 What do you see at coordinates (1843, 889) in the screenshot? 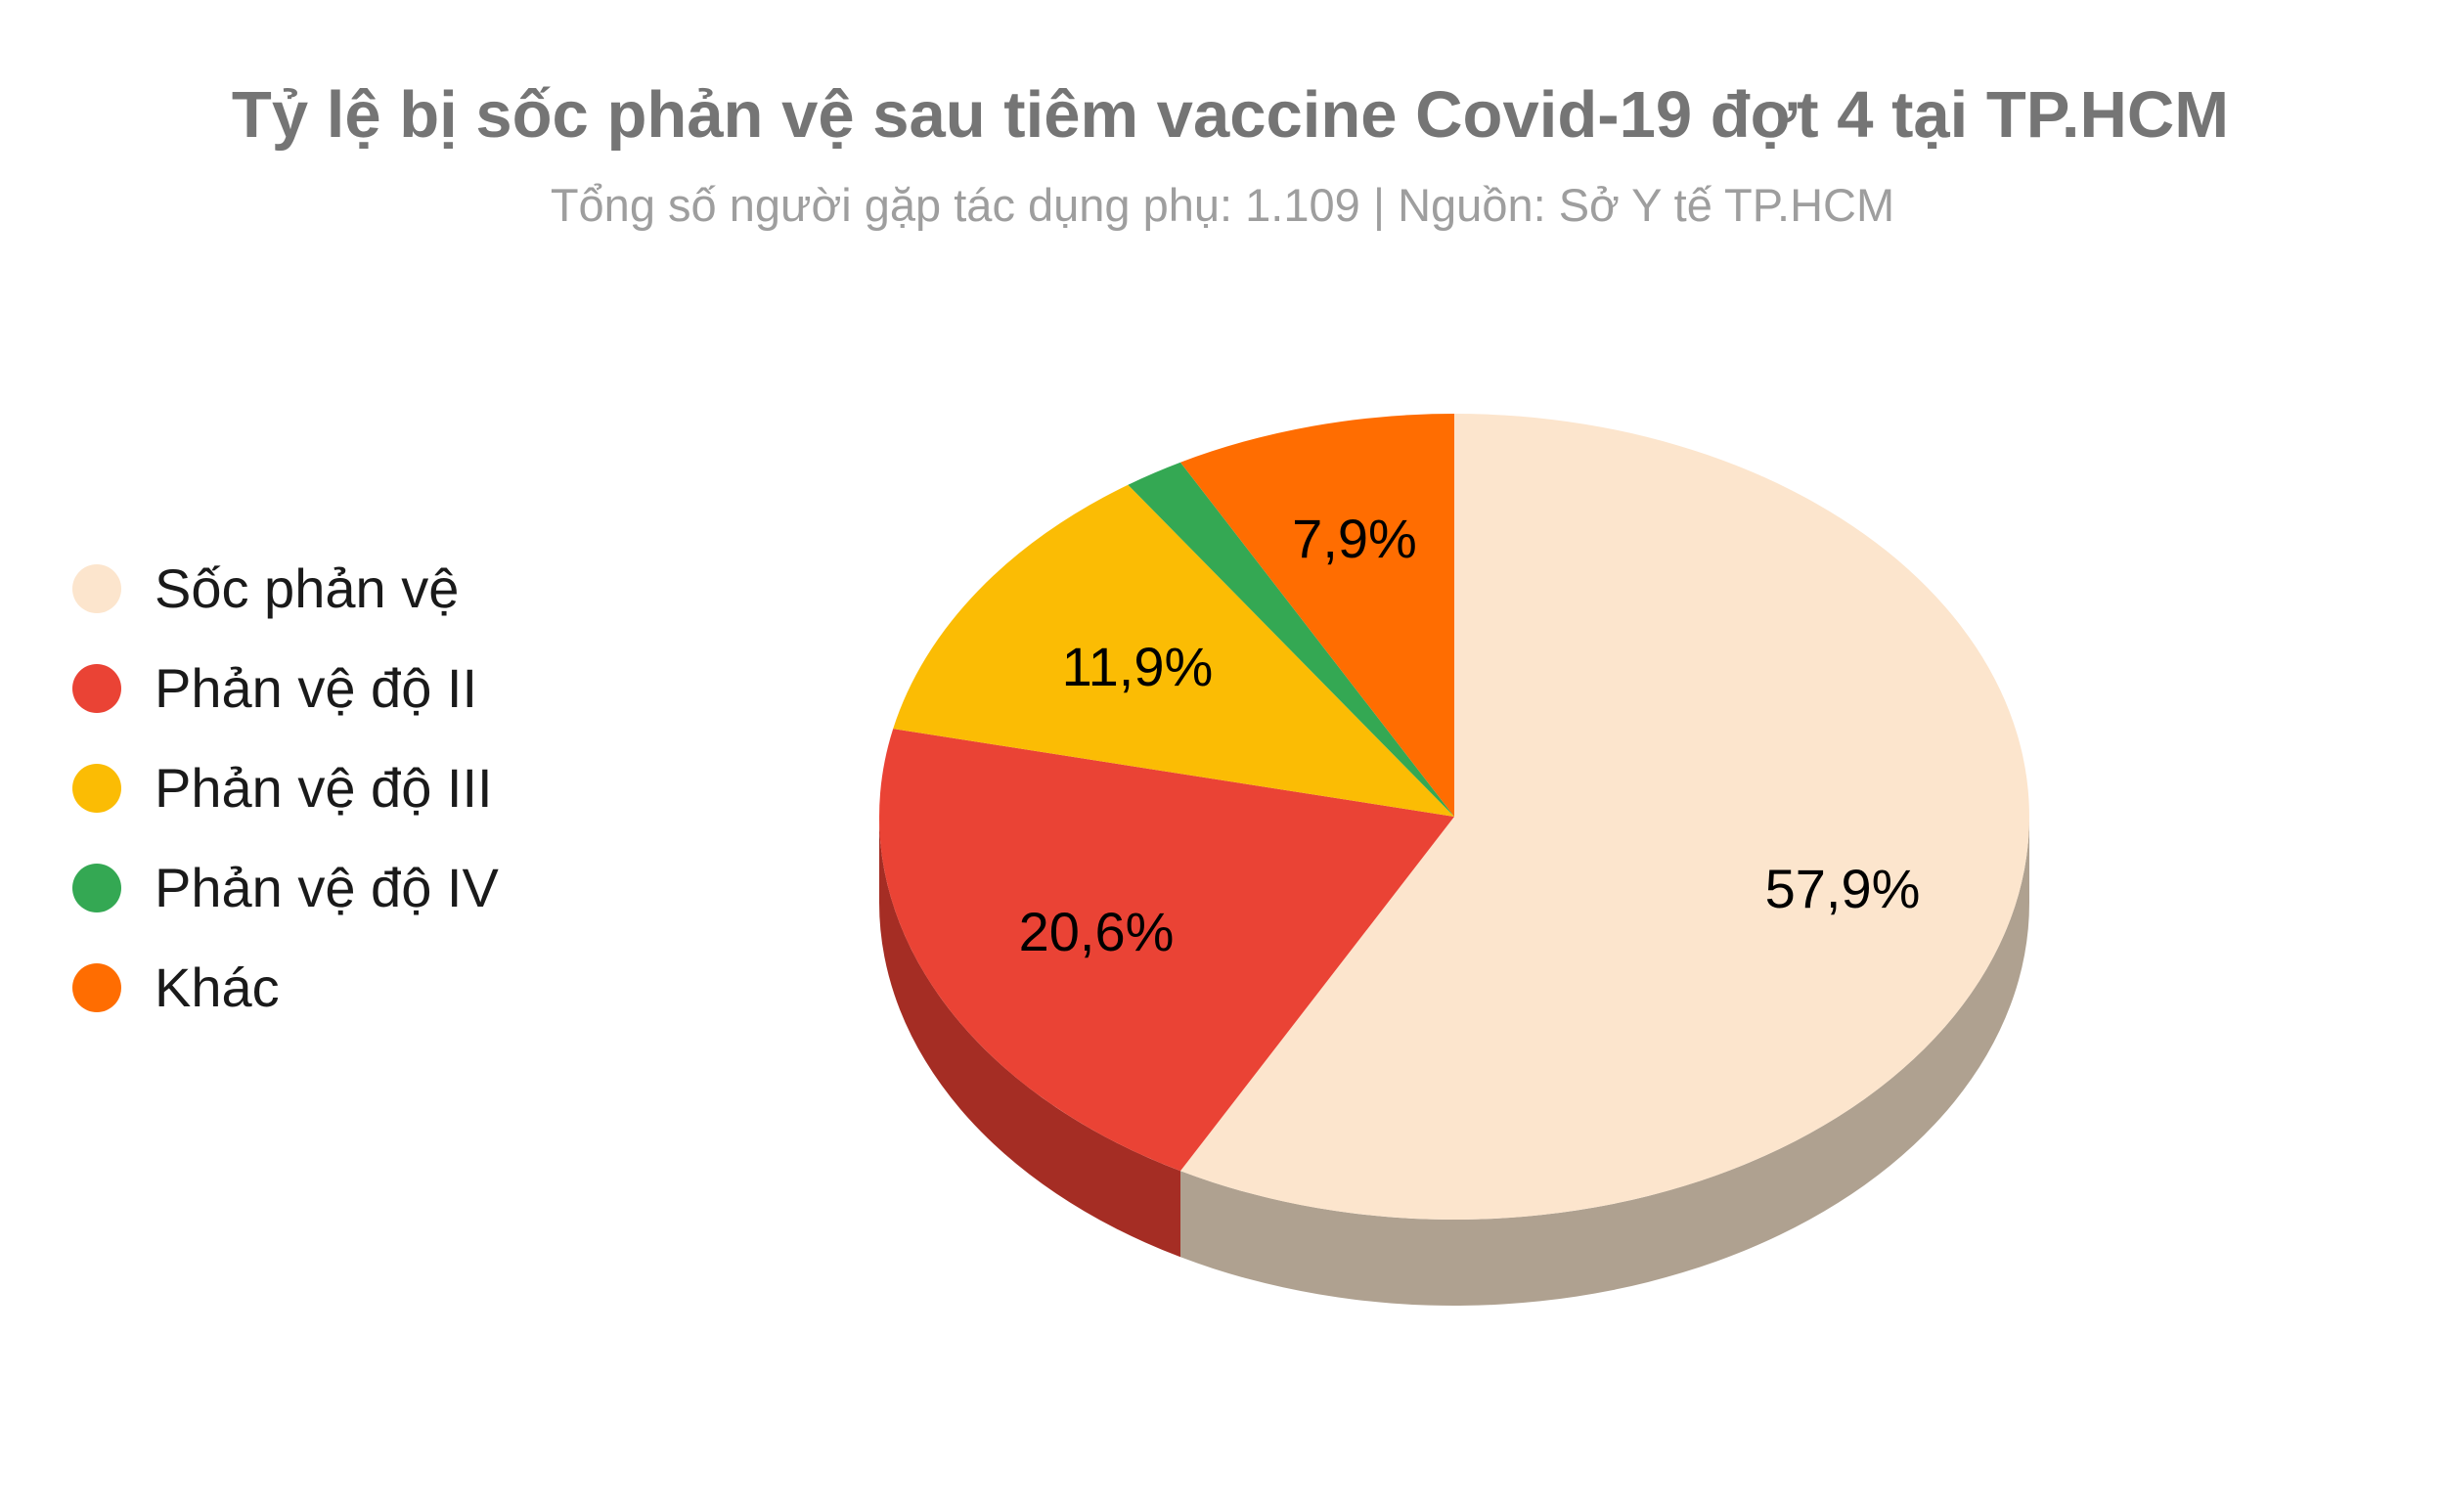
I see `data-label-soc-phan-ve: 57,9%` at bounding box center [1843, 889].